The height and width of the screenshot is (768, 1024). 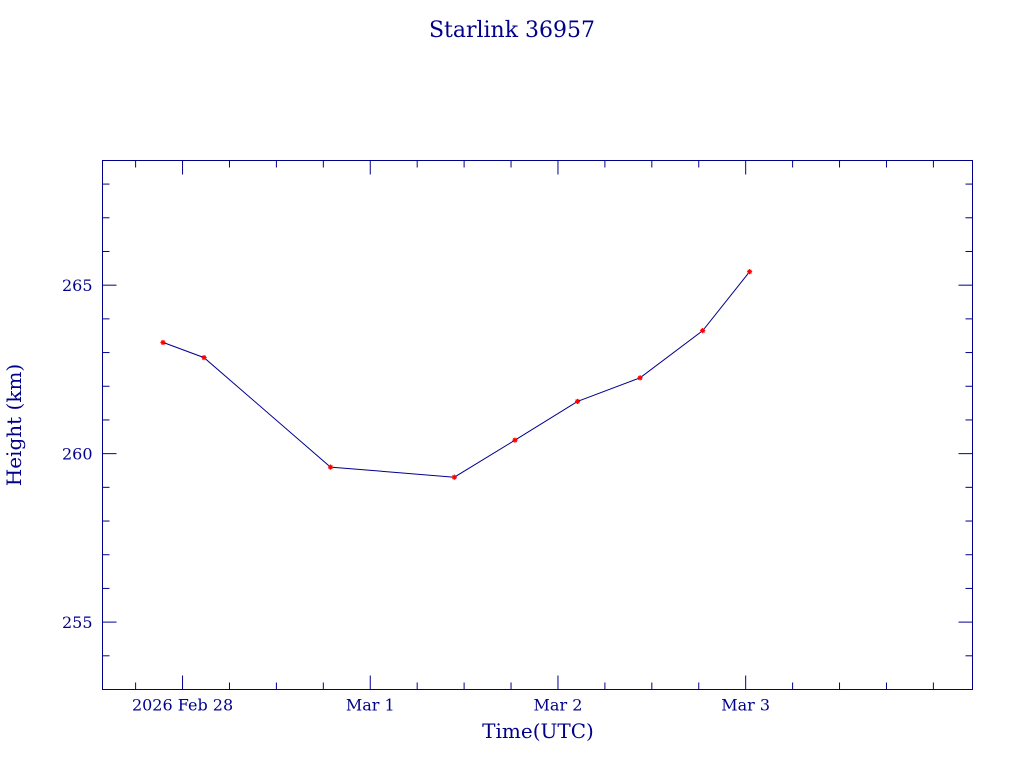 I want to click on x-tick-label: Mar 1, so click(x=370, y=705).